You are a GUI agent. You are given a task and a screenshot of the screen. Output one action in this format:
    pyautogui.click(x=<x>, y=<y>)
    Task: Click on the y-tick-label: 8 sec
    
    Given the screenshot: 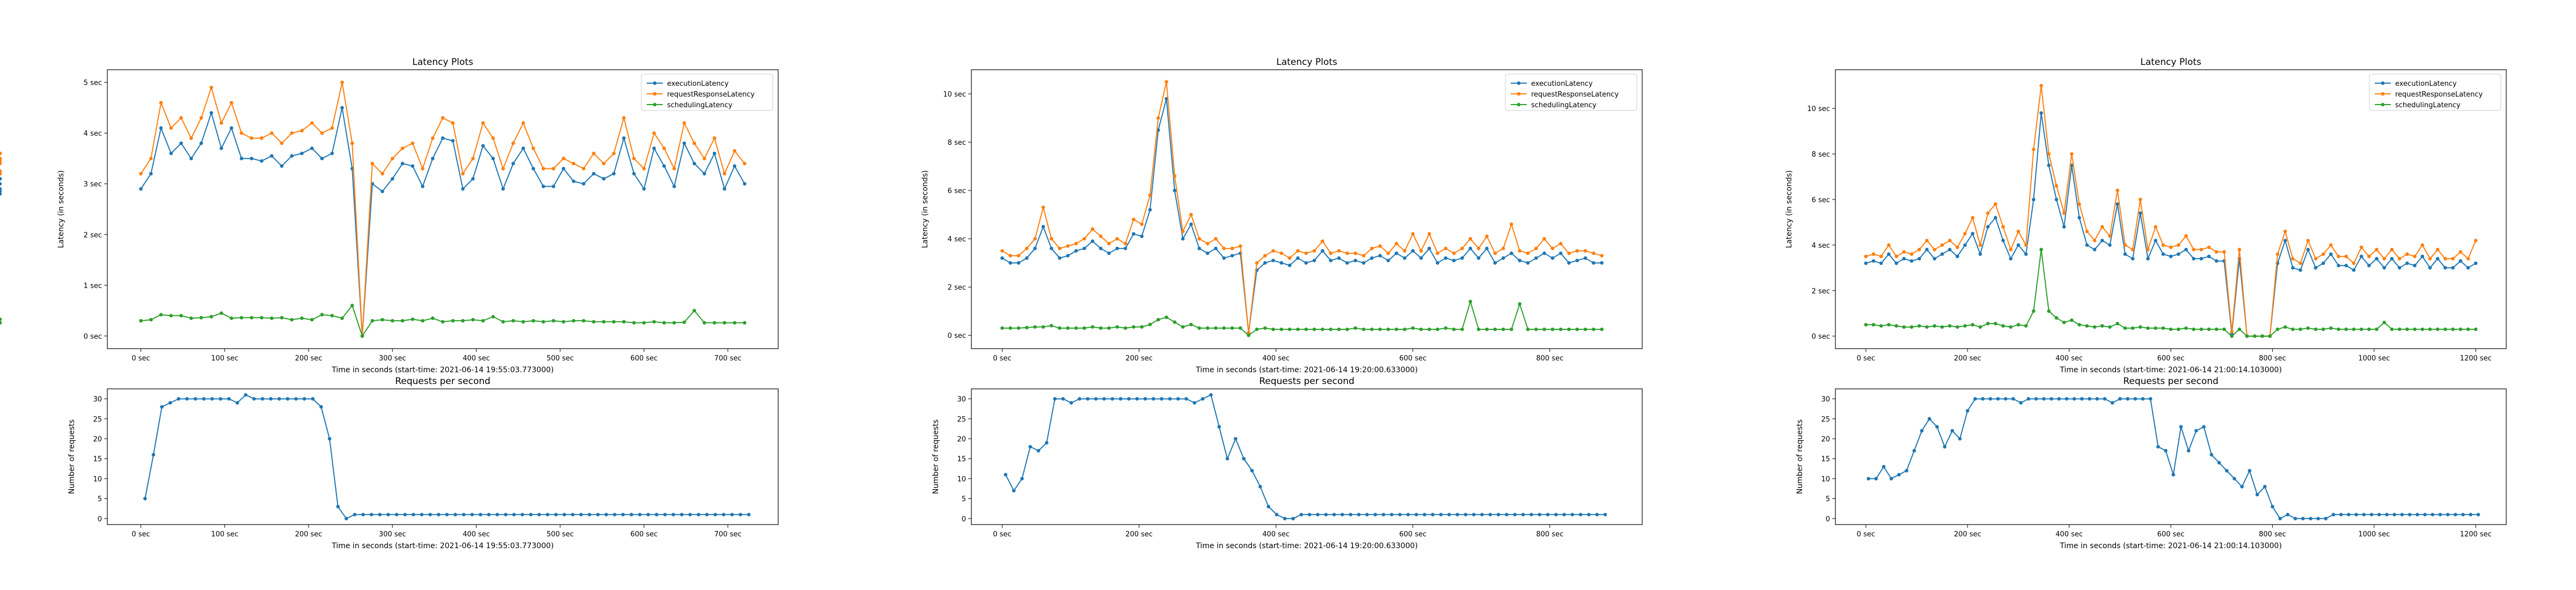 What is the action you would take?
    pyautogui.click(x=1821, y=155)
    